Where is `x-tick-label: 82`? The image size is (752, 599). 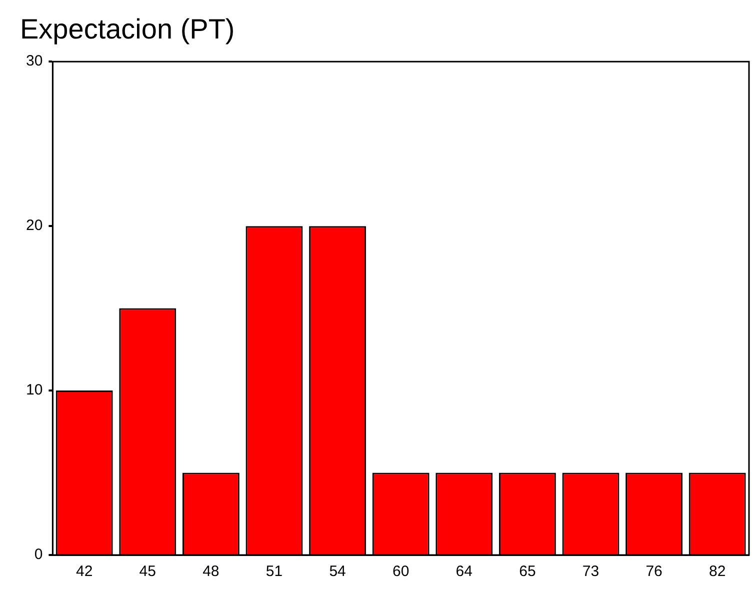
x-tick-label: 82 is located at coordinates (717, 571).